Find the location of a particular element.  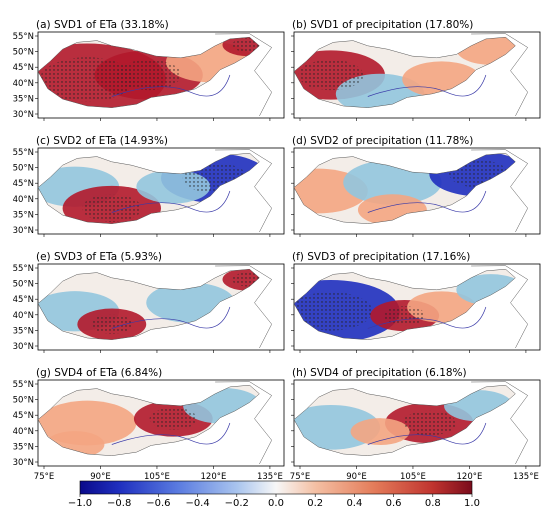

panel-title-g: (g) SVD4 of ETa (6.84%) is located at coordinates (99, 373).